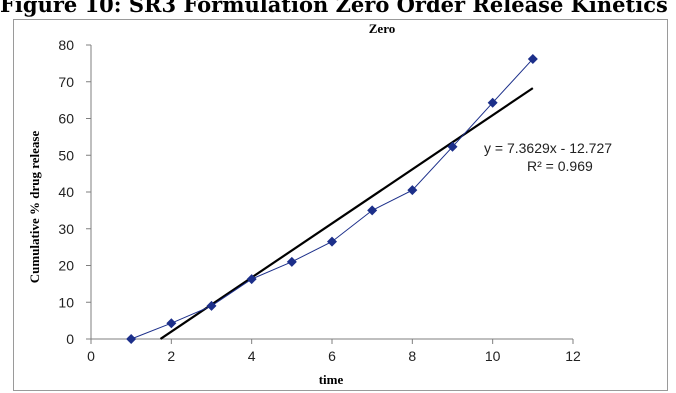  Describe the element at coordinates (493, 356) in the screenshot. I see `x-tick-label: 10` at that location.